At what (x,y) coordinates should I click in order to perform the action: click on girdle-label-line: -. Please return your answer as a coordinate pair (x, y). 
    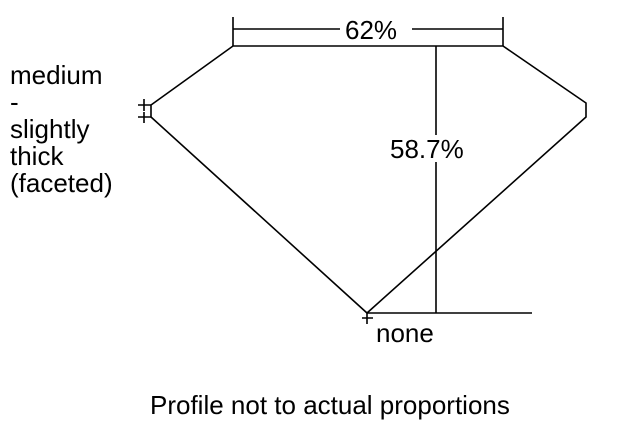
    Looking at the image, I should click on (14, 102).